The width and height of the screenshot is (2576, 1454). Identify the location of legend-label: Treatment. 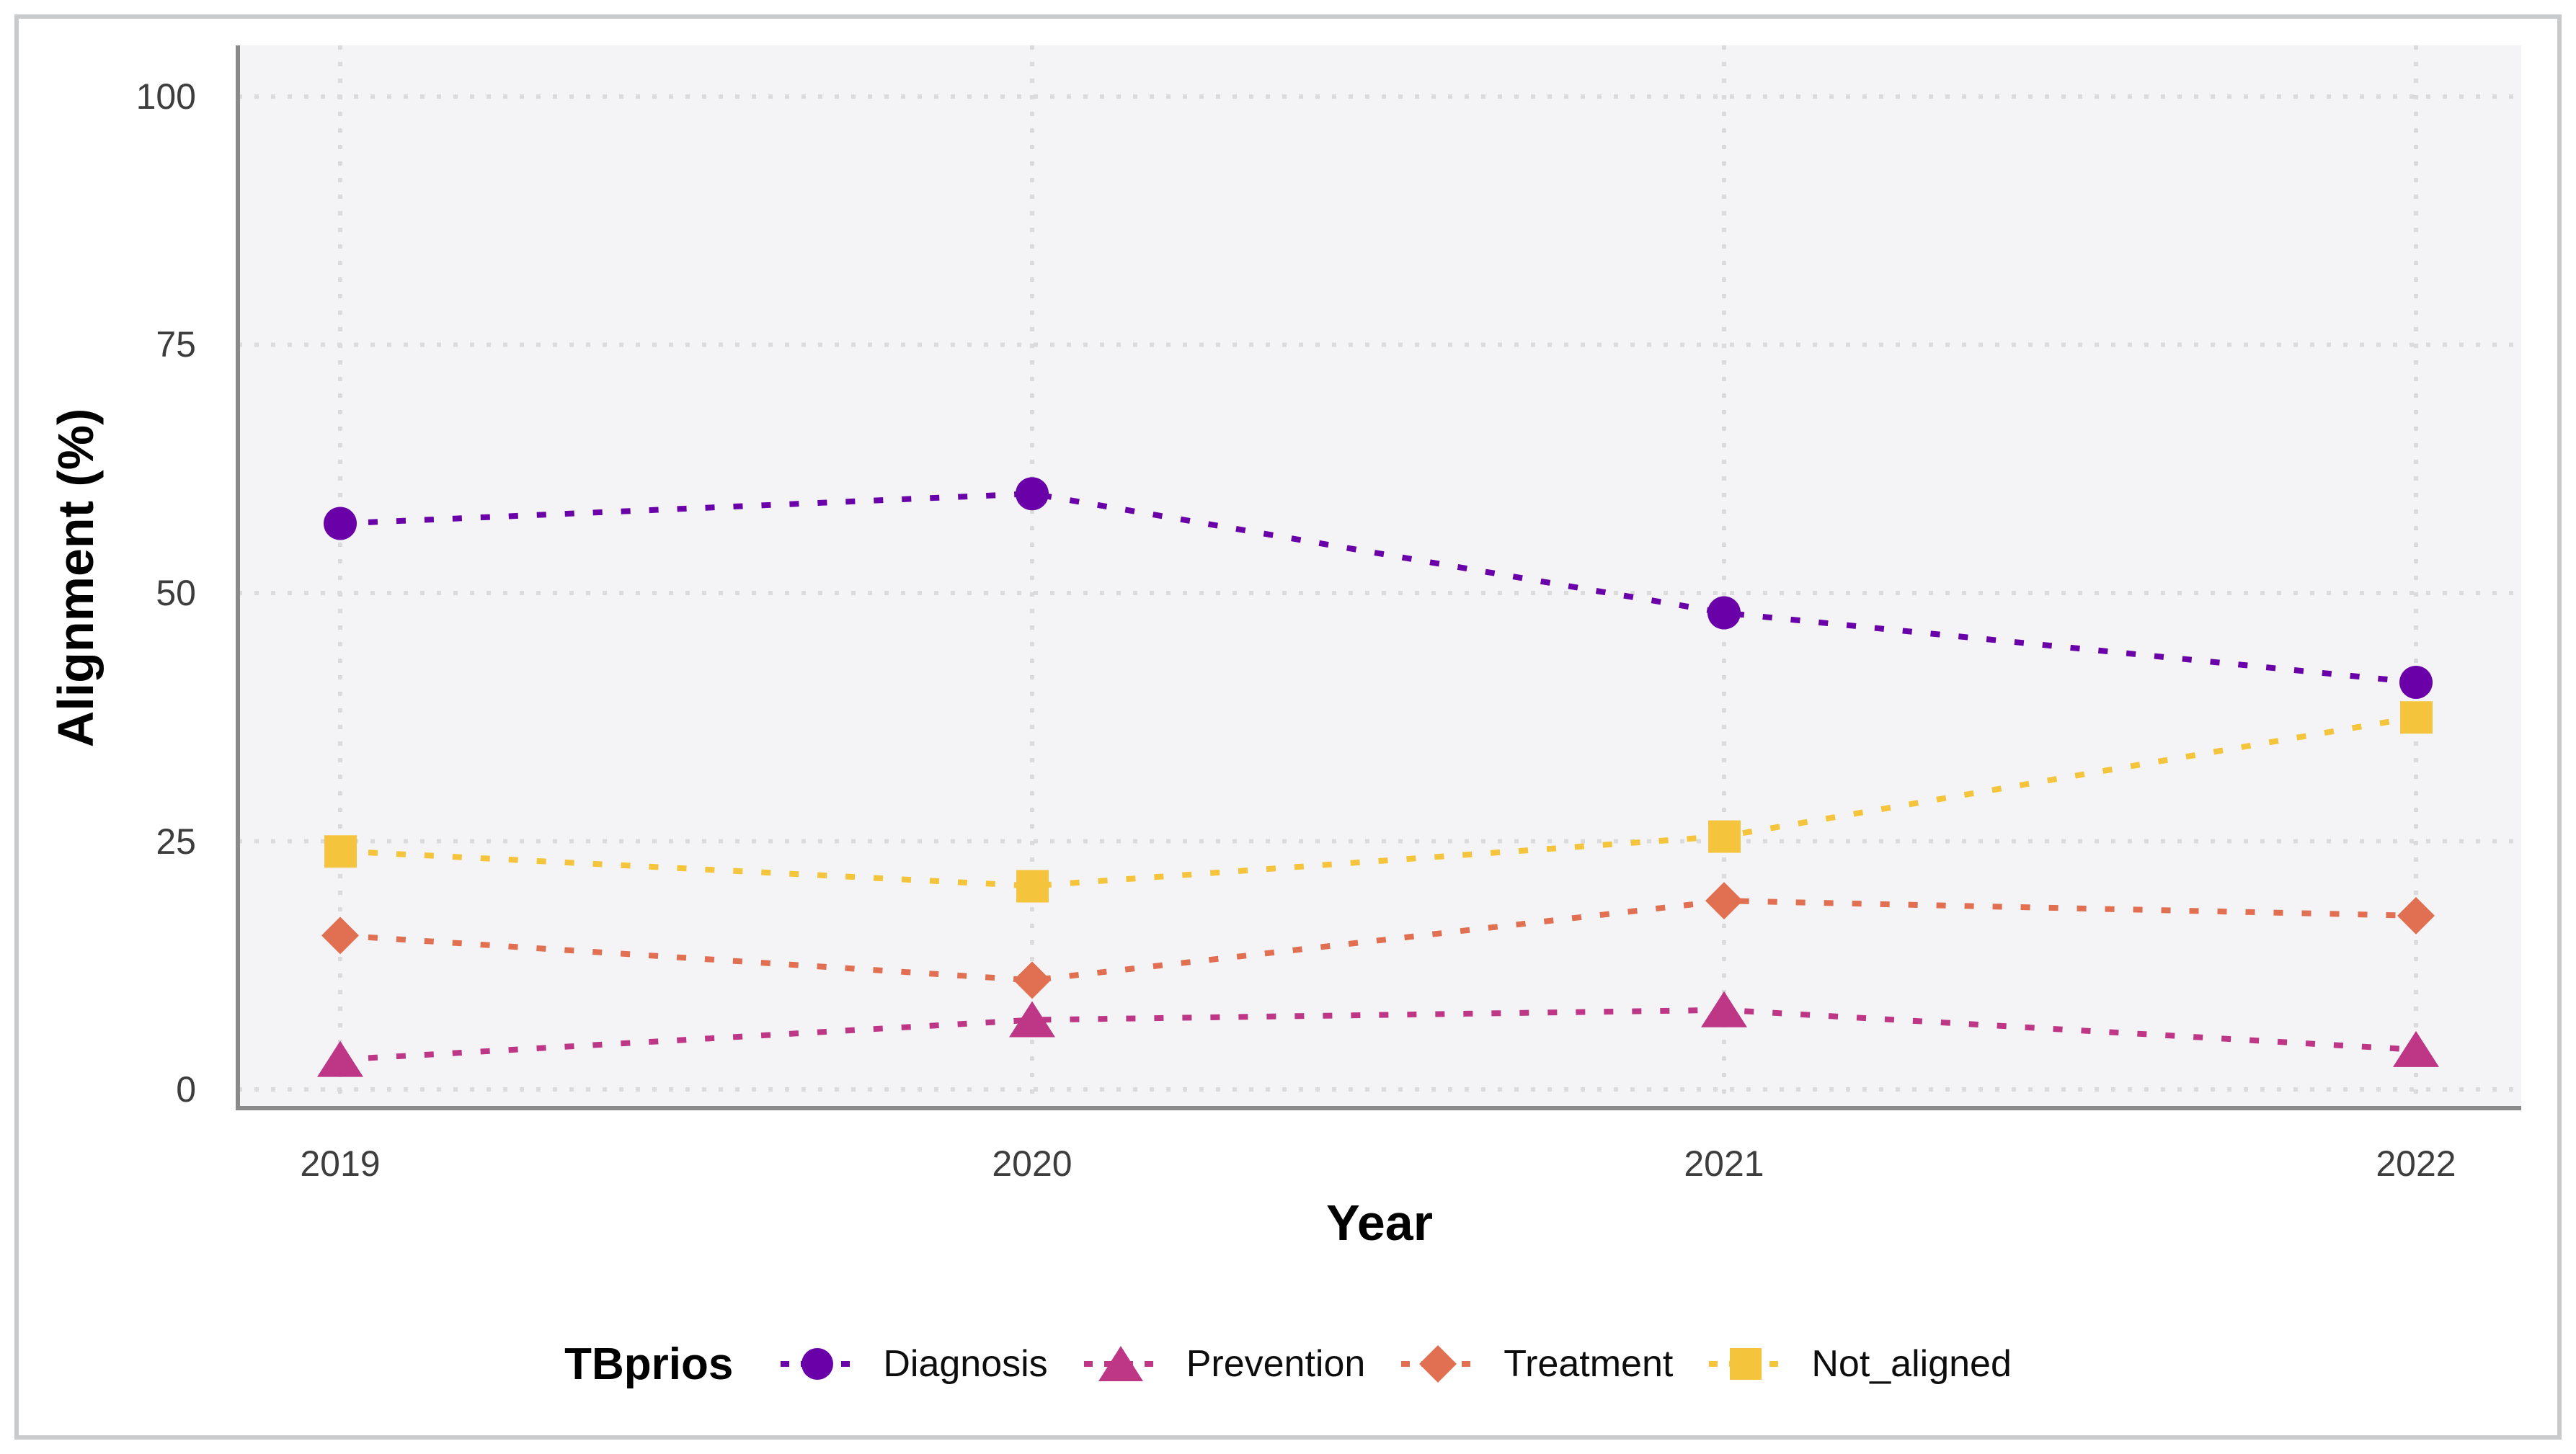
(1589, 1364).